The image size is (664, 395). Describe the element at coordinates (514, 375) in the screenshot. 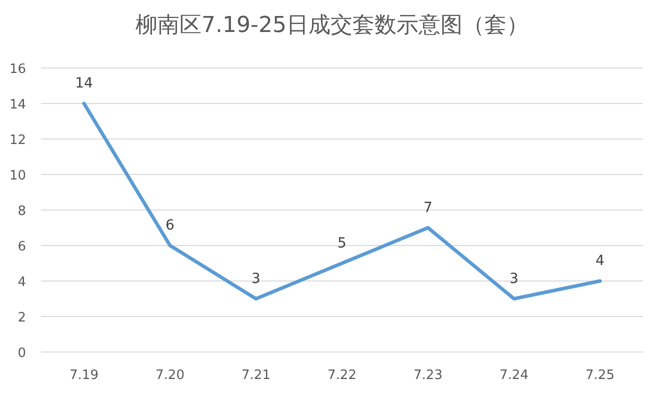

I see `x-tick-label: 7.24` at that location.